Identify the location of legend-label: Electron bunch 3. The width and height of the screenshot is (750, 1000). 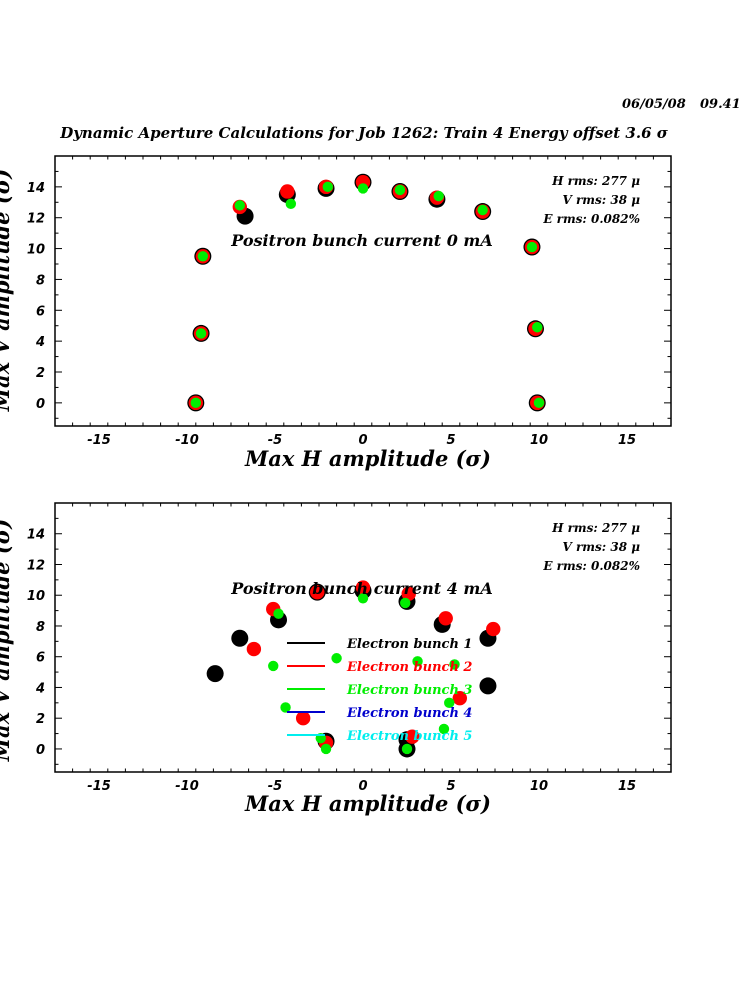
(409, 690).